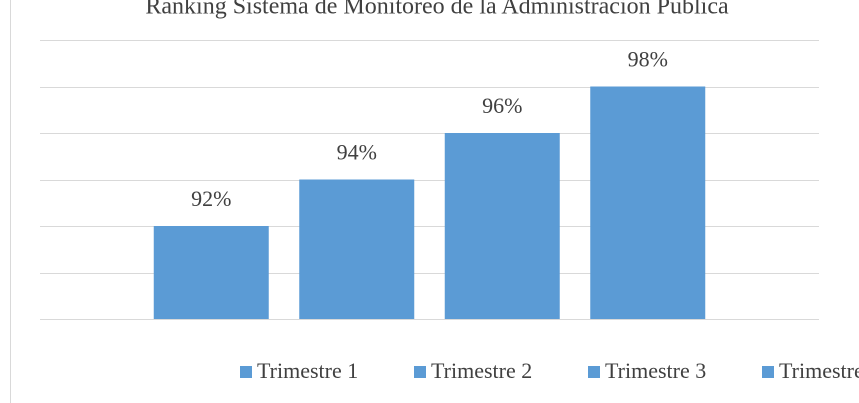 This screenshot has width=859, height=403. I want to click on data-label: 94%, so click(357, 152).